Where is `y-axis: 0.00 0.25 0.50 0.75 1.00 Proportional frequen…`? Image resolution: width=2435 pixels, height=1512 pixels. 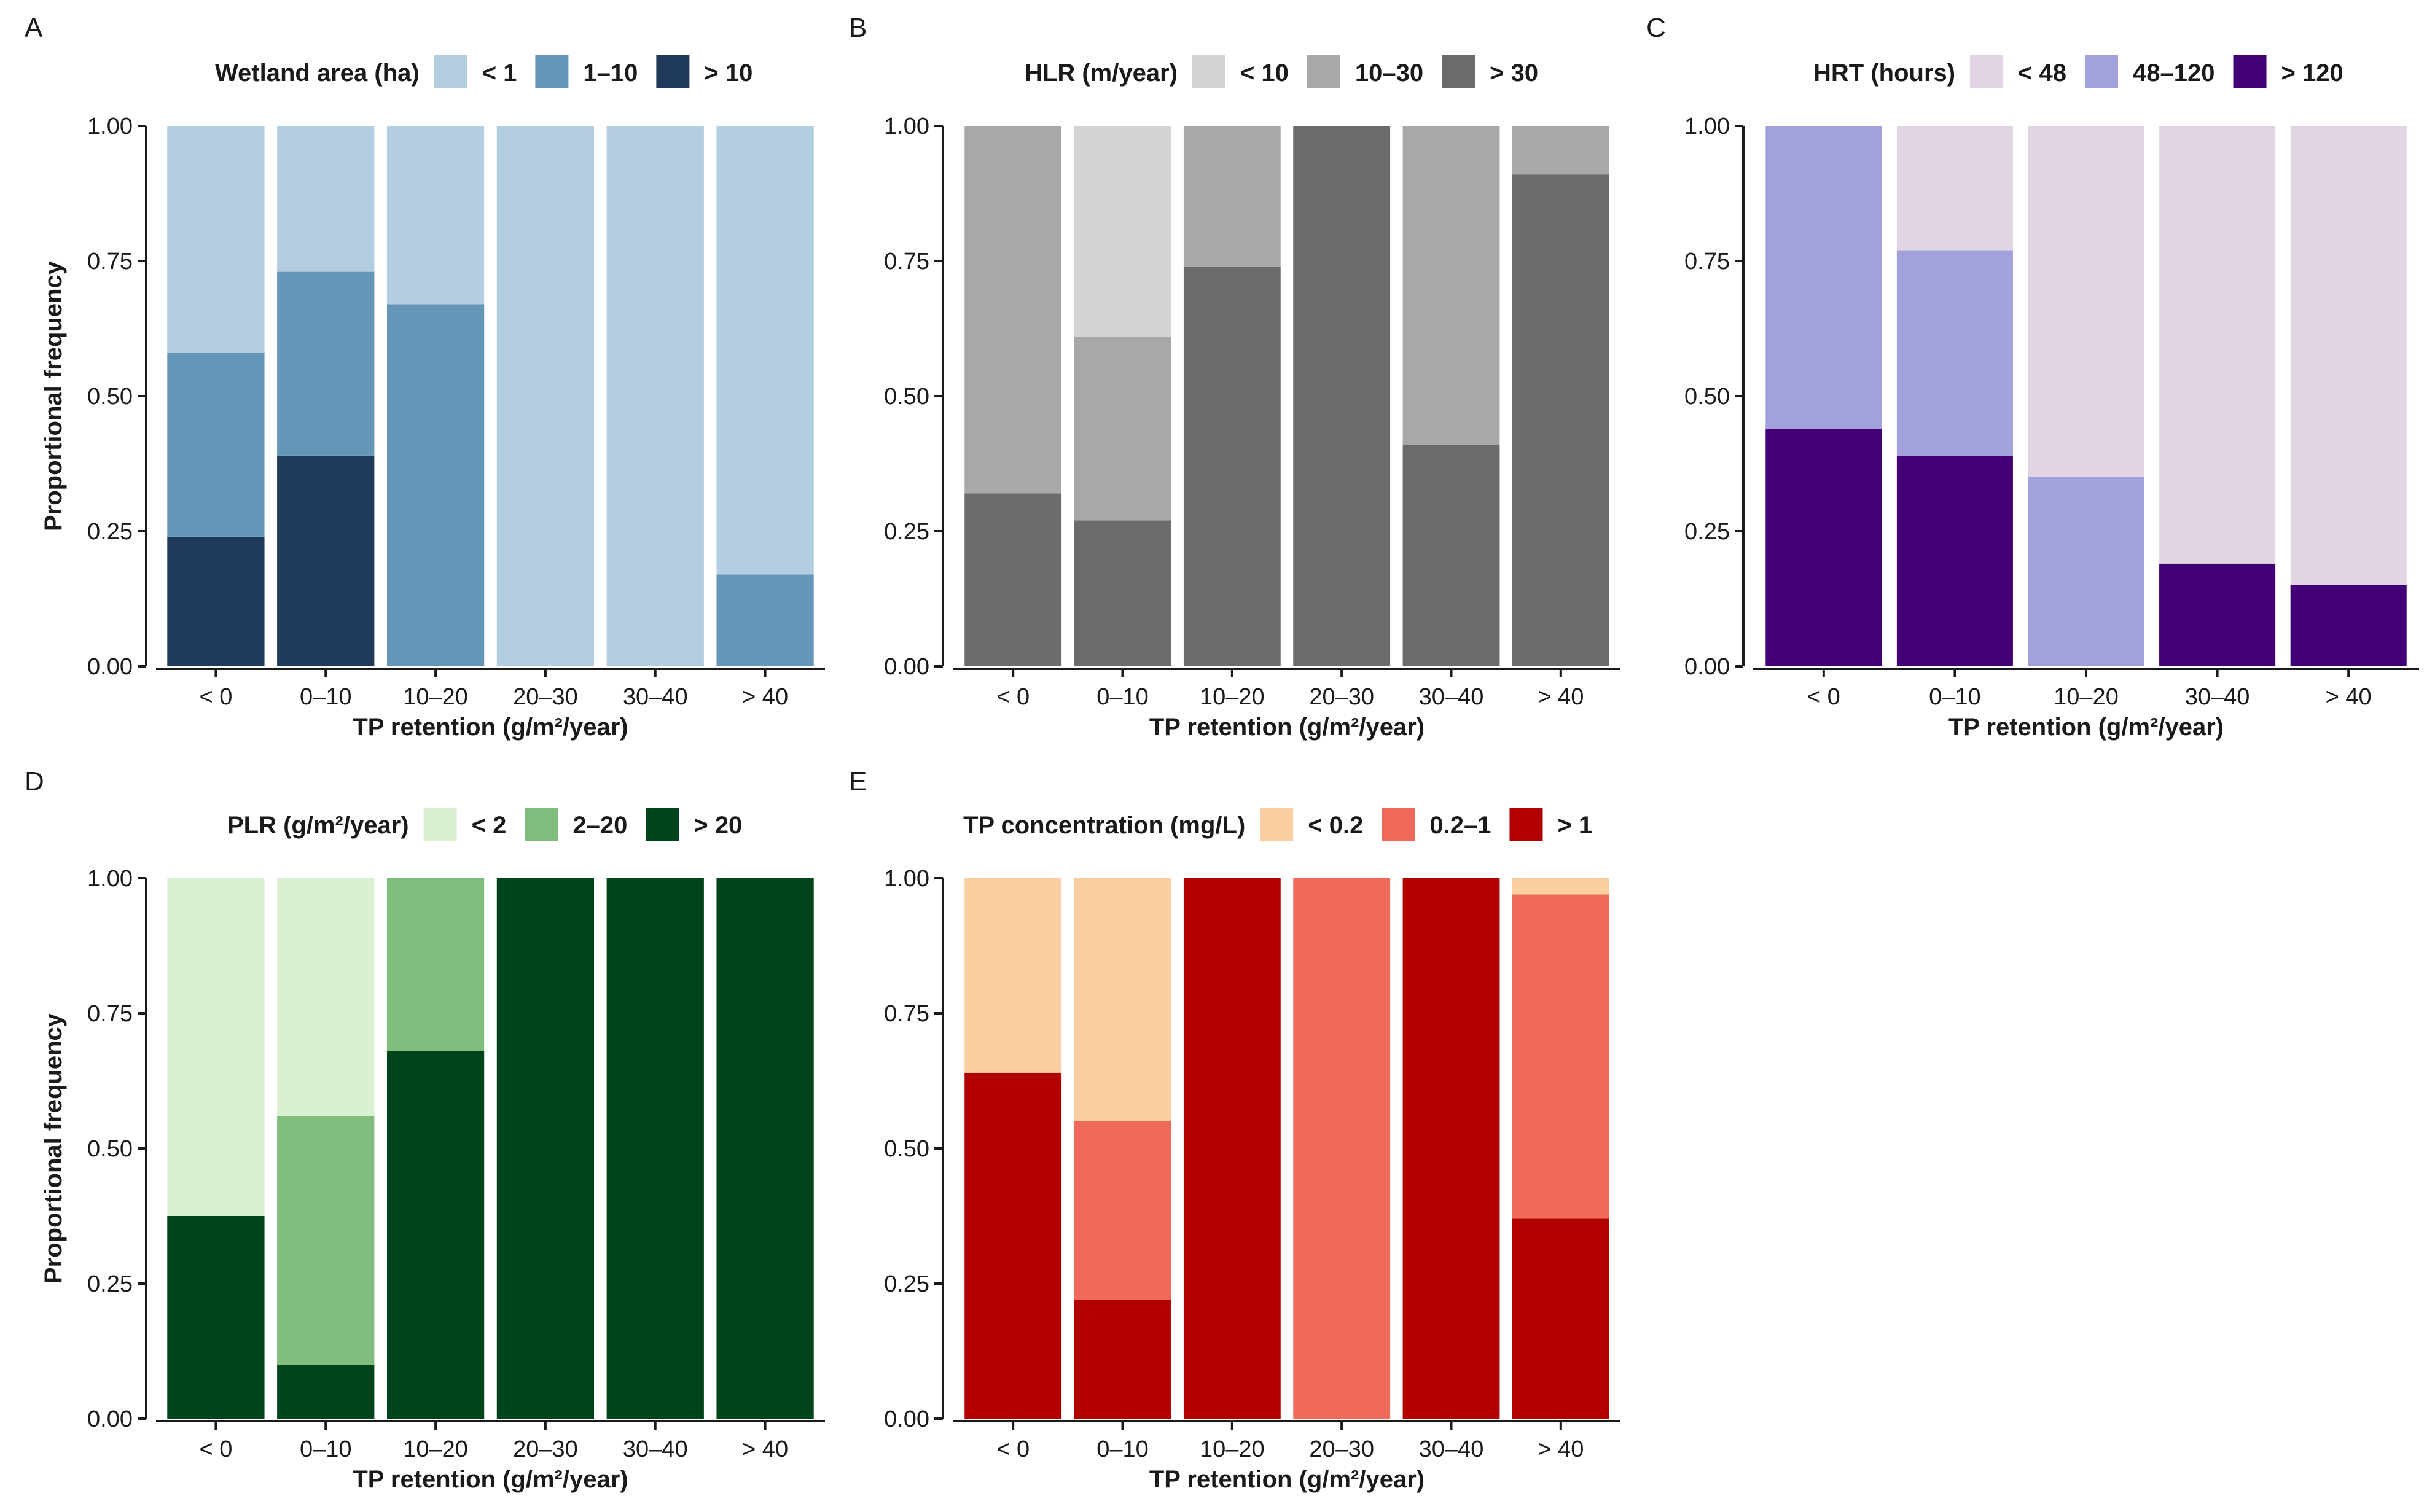
y-axis: 0.00 0.25 0.50 0.75 1.00 Proportional frequen… is located at coordinates (93, 1149).